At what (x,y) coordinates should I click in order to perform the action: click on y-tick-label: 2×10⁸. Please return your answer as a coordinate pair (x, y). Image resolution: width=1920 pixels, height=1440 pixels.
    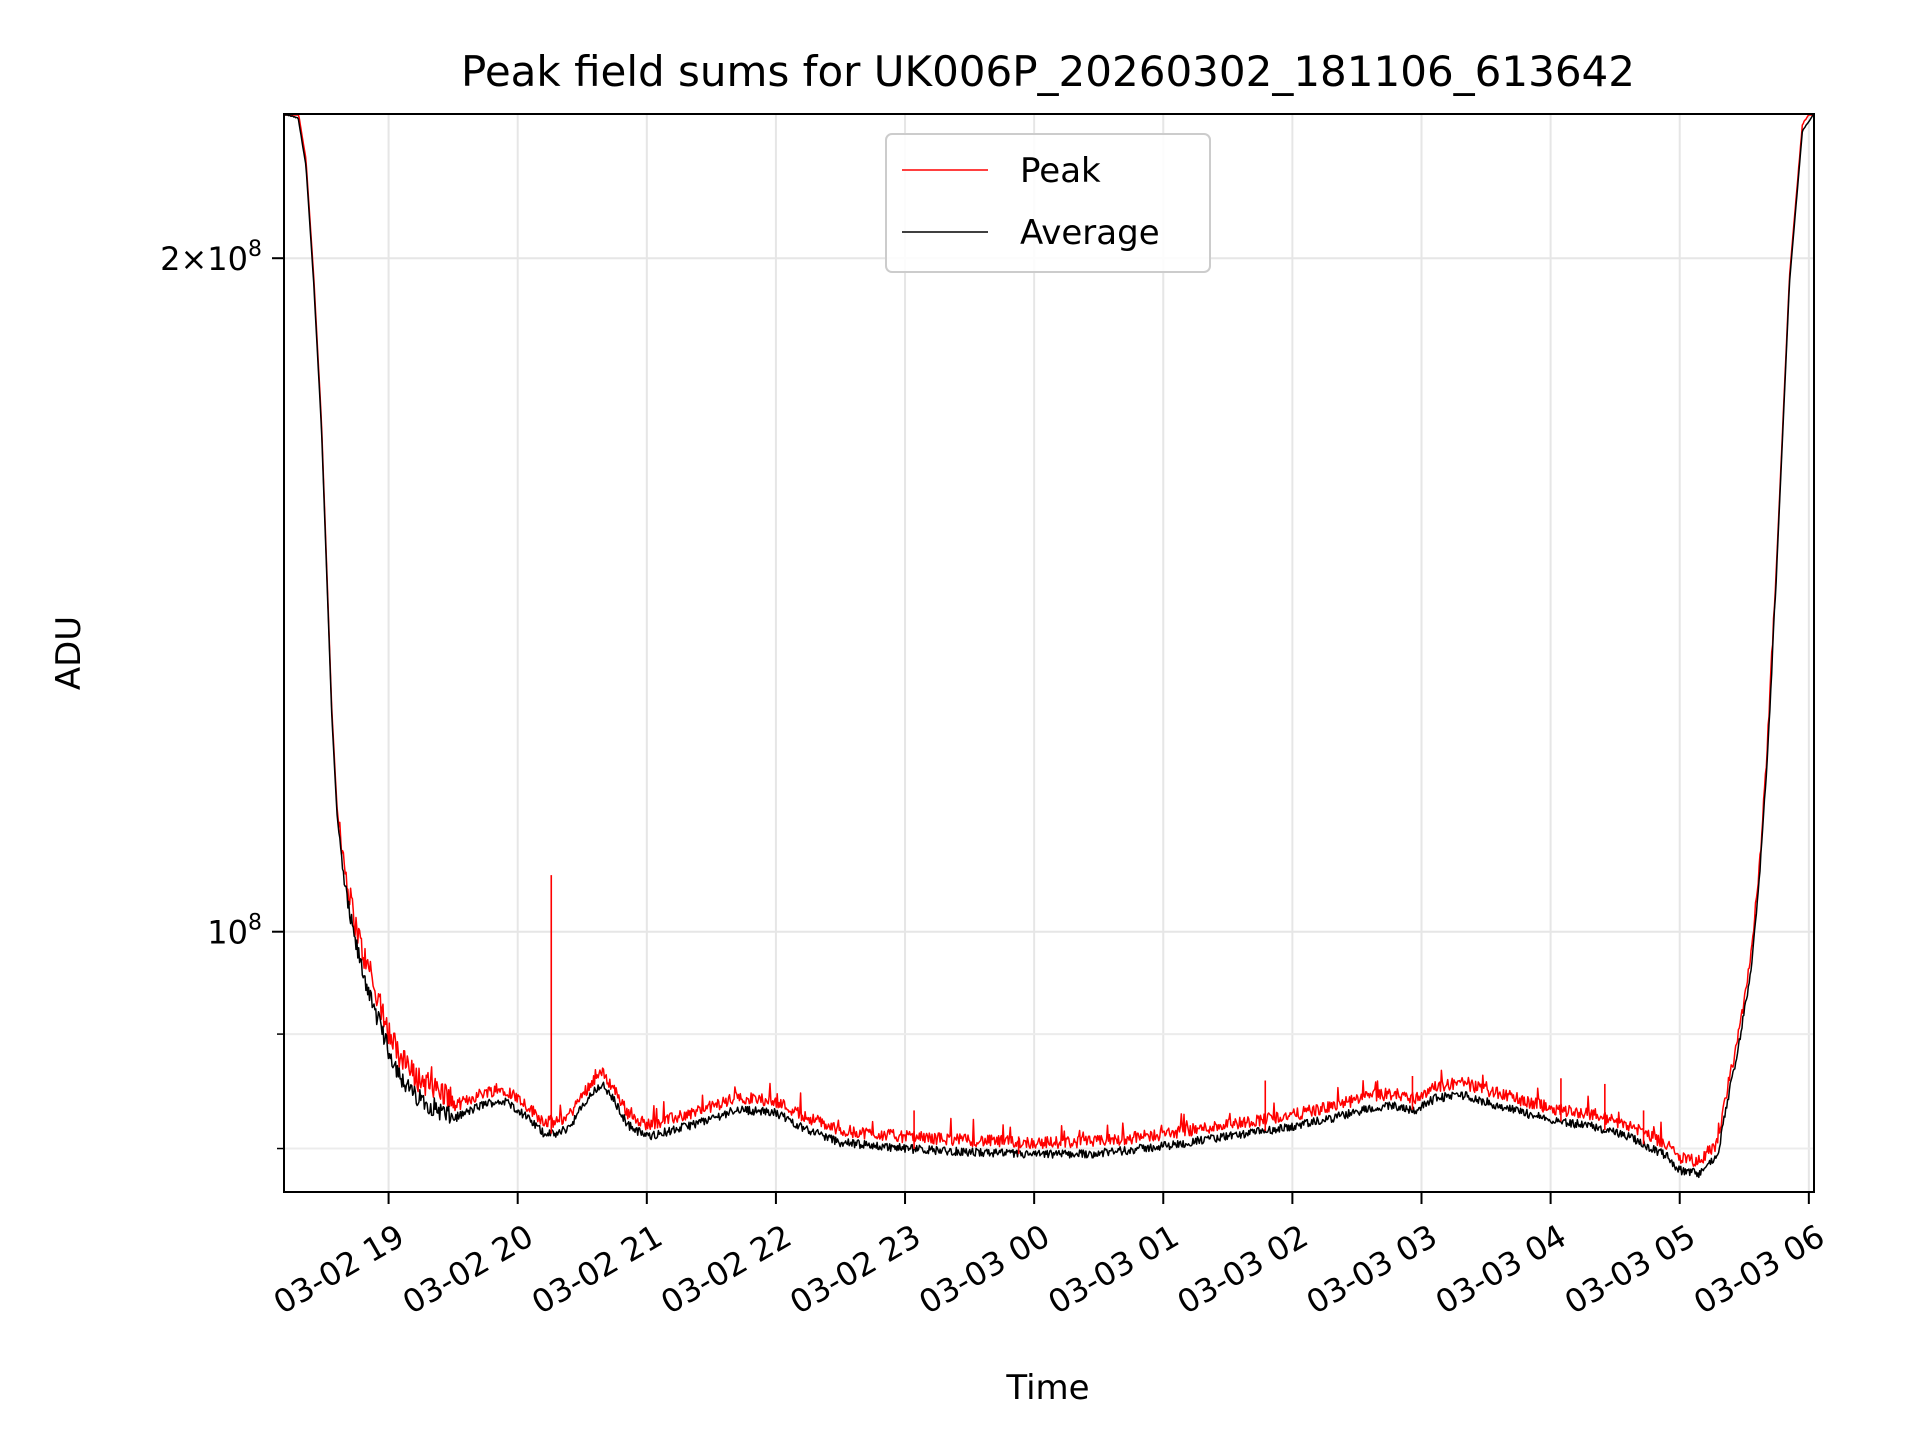
    Looking at the image, I should click on (211, 257).